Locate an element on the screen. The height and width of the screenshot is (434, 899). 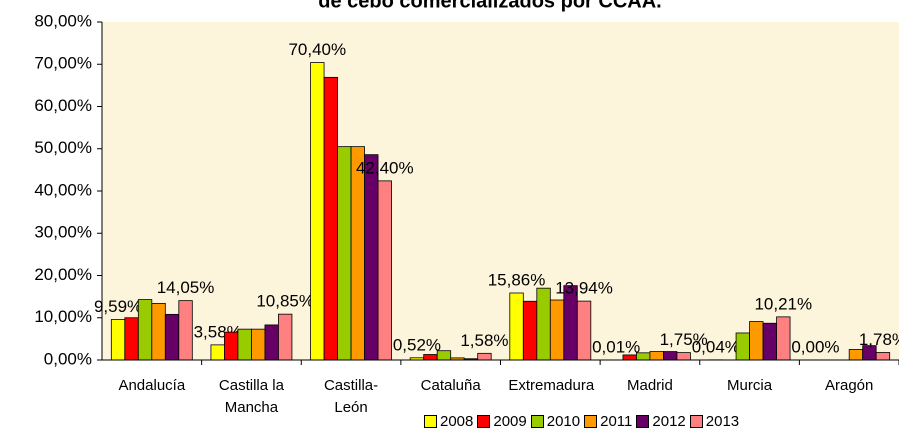
data-label: 15,86% is located at coordinates (517, 279).